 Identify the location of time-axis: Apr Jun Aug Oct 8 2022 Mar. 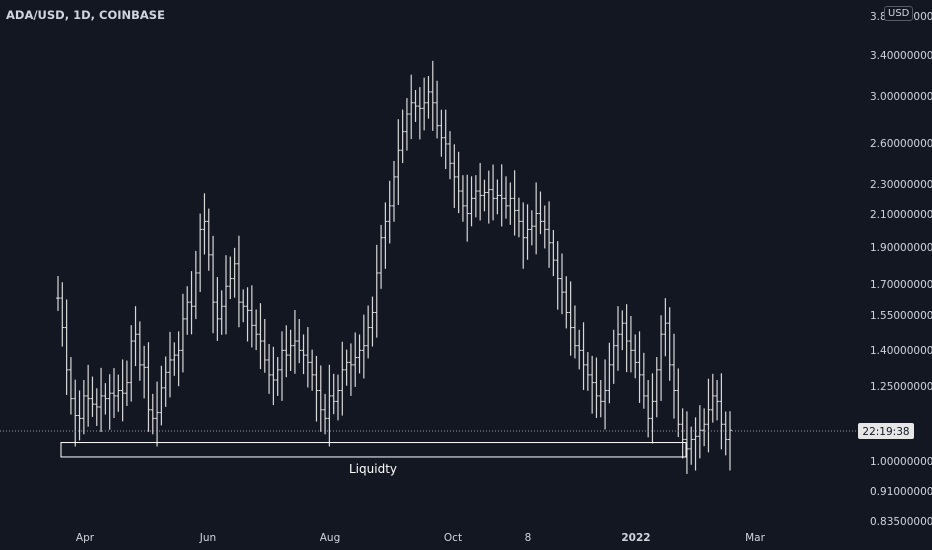
(421, 538).